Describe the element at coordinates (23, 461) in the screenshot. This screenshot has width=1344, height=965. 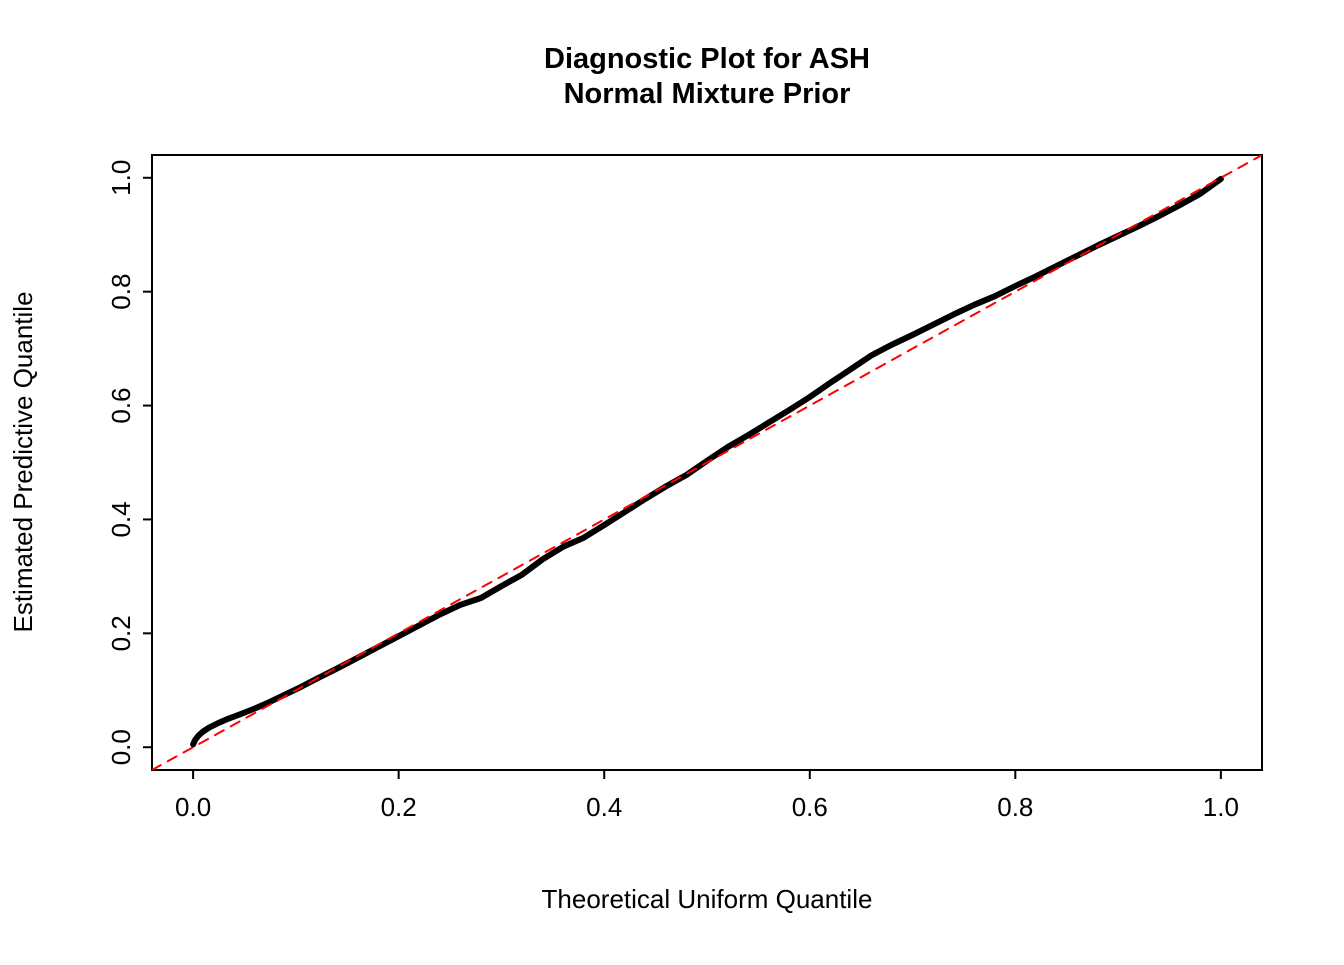
I see `y-axis-label: Estimated Predictive Quantile` at that location.